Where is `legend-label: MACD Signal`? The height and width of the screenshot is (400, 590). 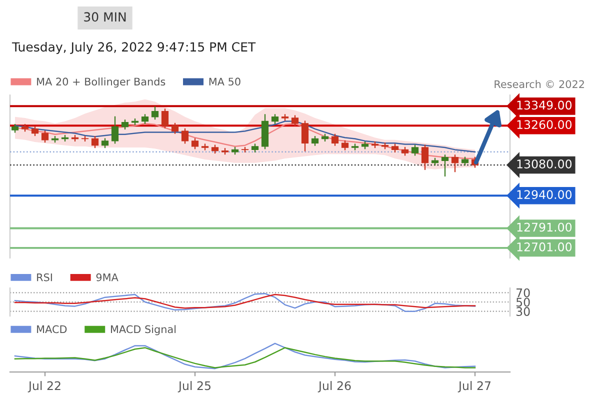 legend-label: MACD Signal is located at coordinates (143, 330).